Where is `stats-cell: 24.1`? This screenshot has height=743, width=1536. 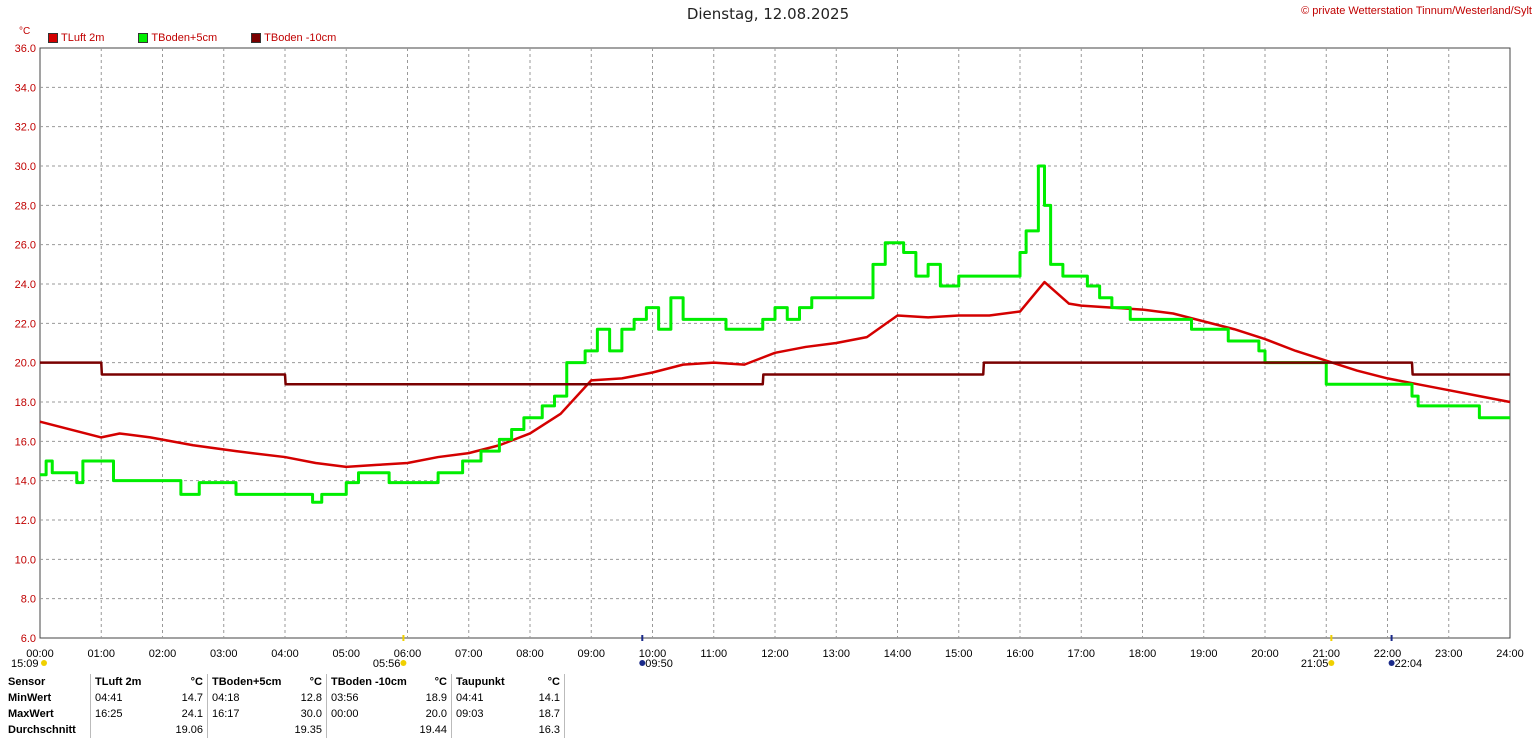 stats-cell: 24.1 is located at coordinates (192, 714).